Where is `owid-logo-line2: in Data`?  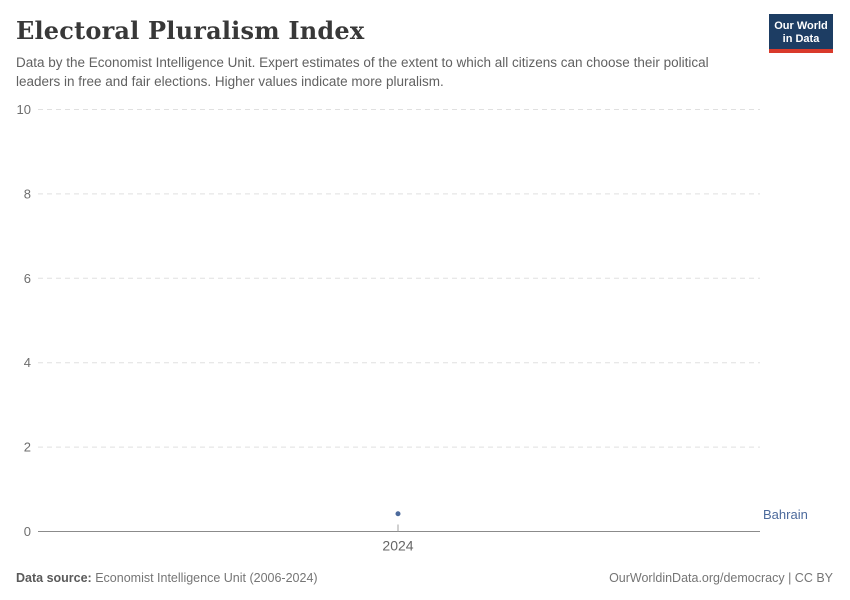
owid-logo-line2: in Data is located at coordinates (801, 39).